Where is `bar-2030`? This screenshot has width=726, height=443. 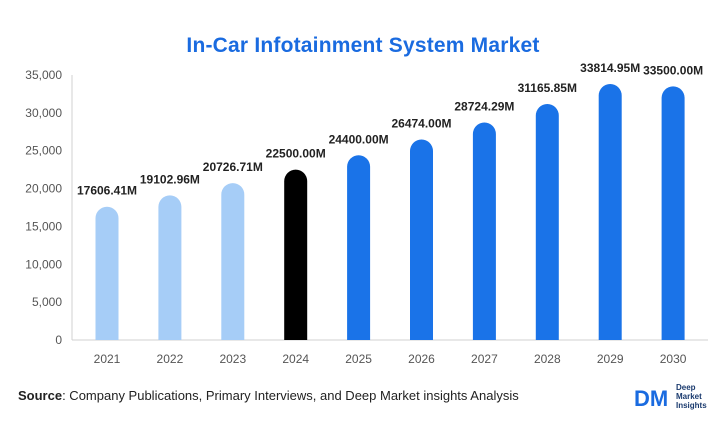
bar-2030 is located at coordinates (673, 213).